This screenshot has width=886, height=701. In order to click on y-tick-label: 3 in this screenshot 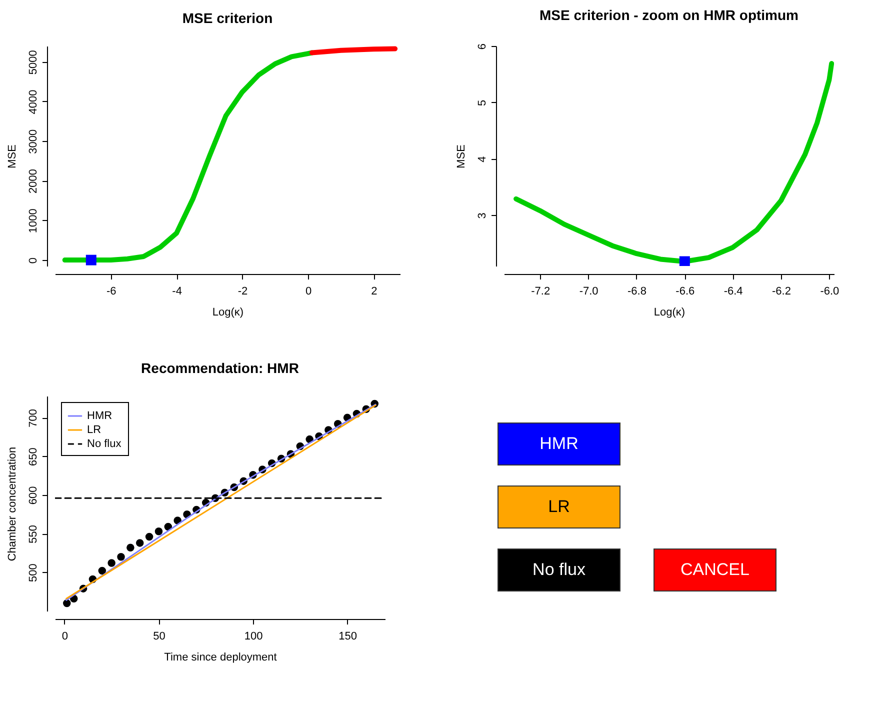, I will do `click(482, 215)`.